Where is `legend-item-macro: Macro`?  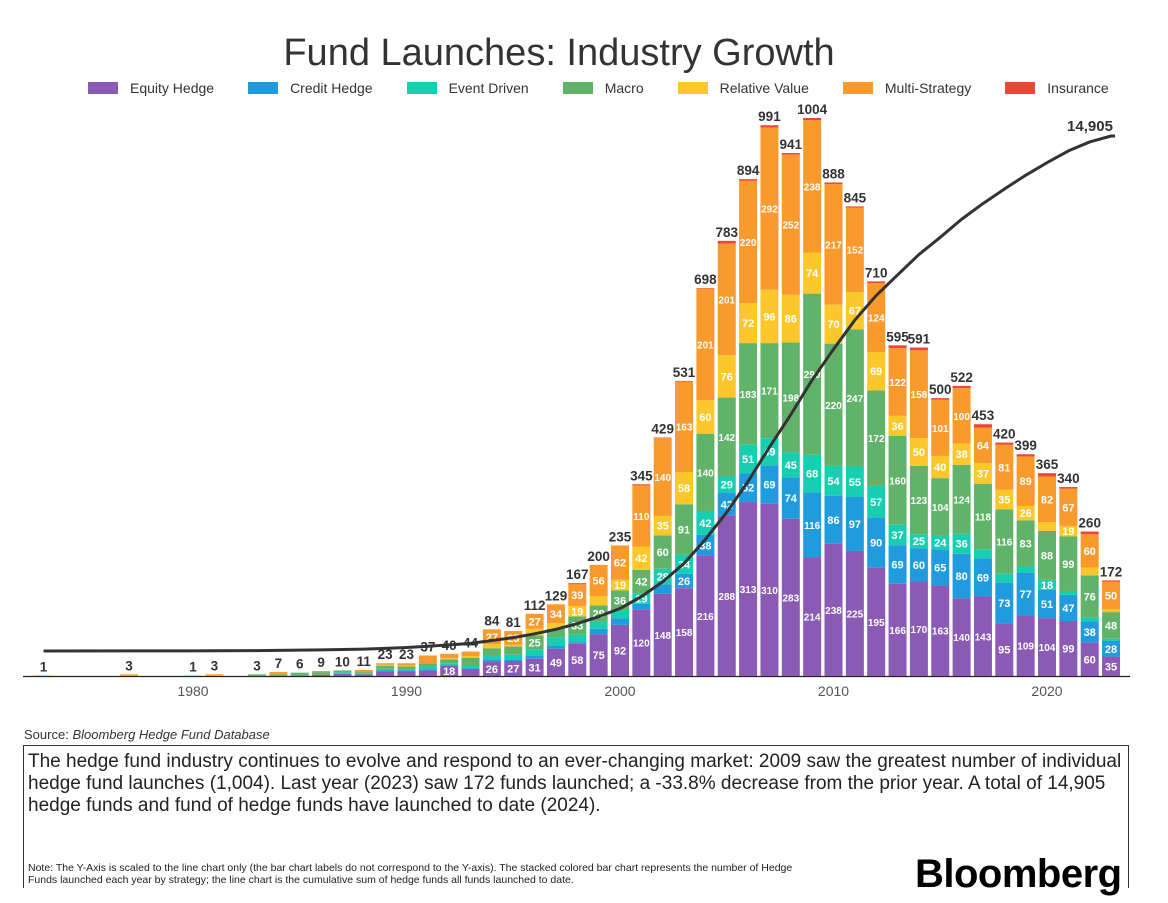 legend-item-macro: Macro is located at coordinates (603, 88).